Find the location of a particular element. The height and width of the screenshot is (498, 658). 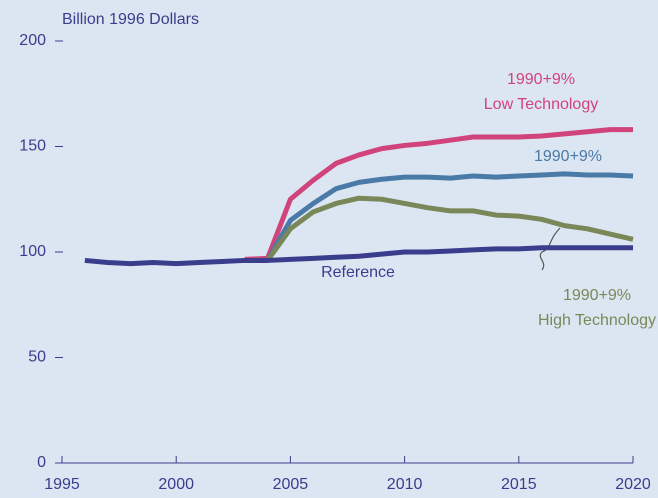

y-tick-label: 200 is located at coordinates (32, 40).